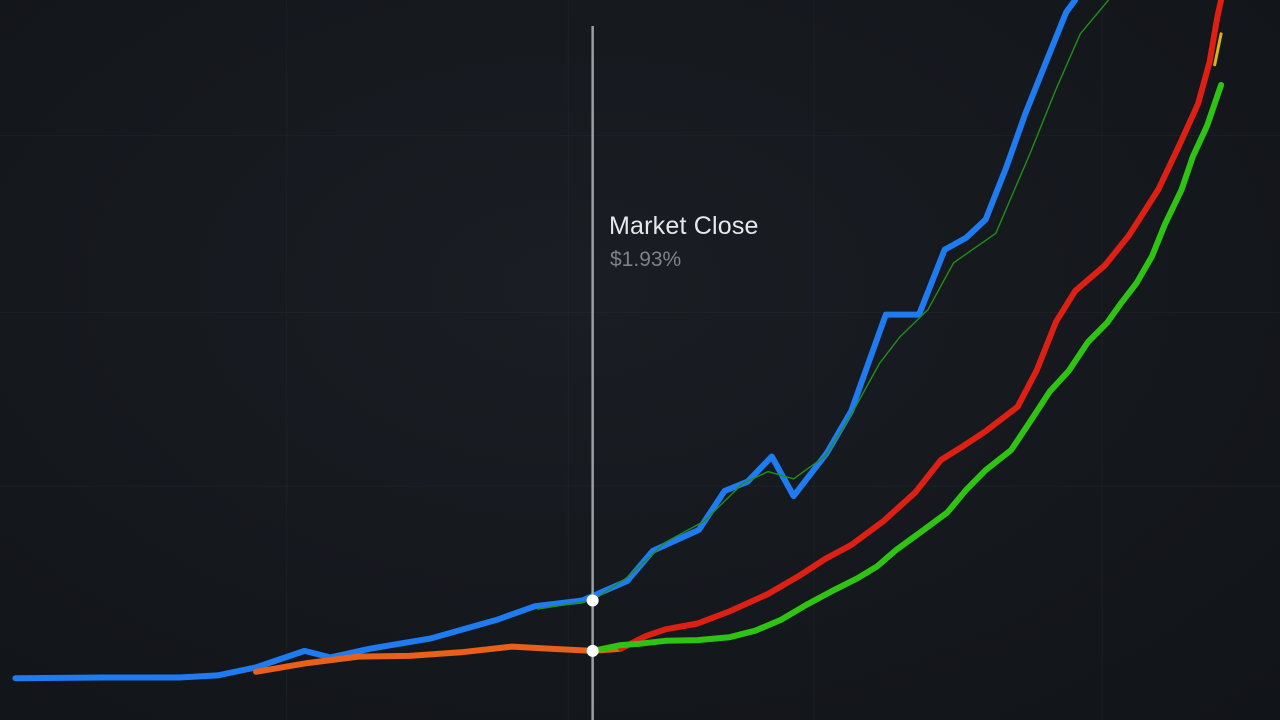  What do you see at coordinates (592, 625) in the screenshot?
I see `highlight-points` at bounding box center [592, 625].